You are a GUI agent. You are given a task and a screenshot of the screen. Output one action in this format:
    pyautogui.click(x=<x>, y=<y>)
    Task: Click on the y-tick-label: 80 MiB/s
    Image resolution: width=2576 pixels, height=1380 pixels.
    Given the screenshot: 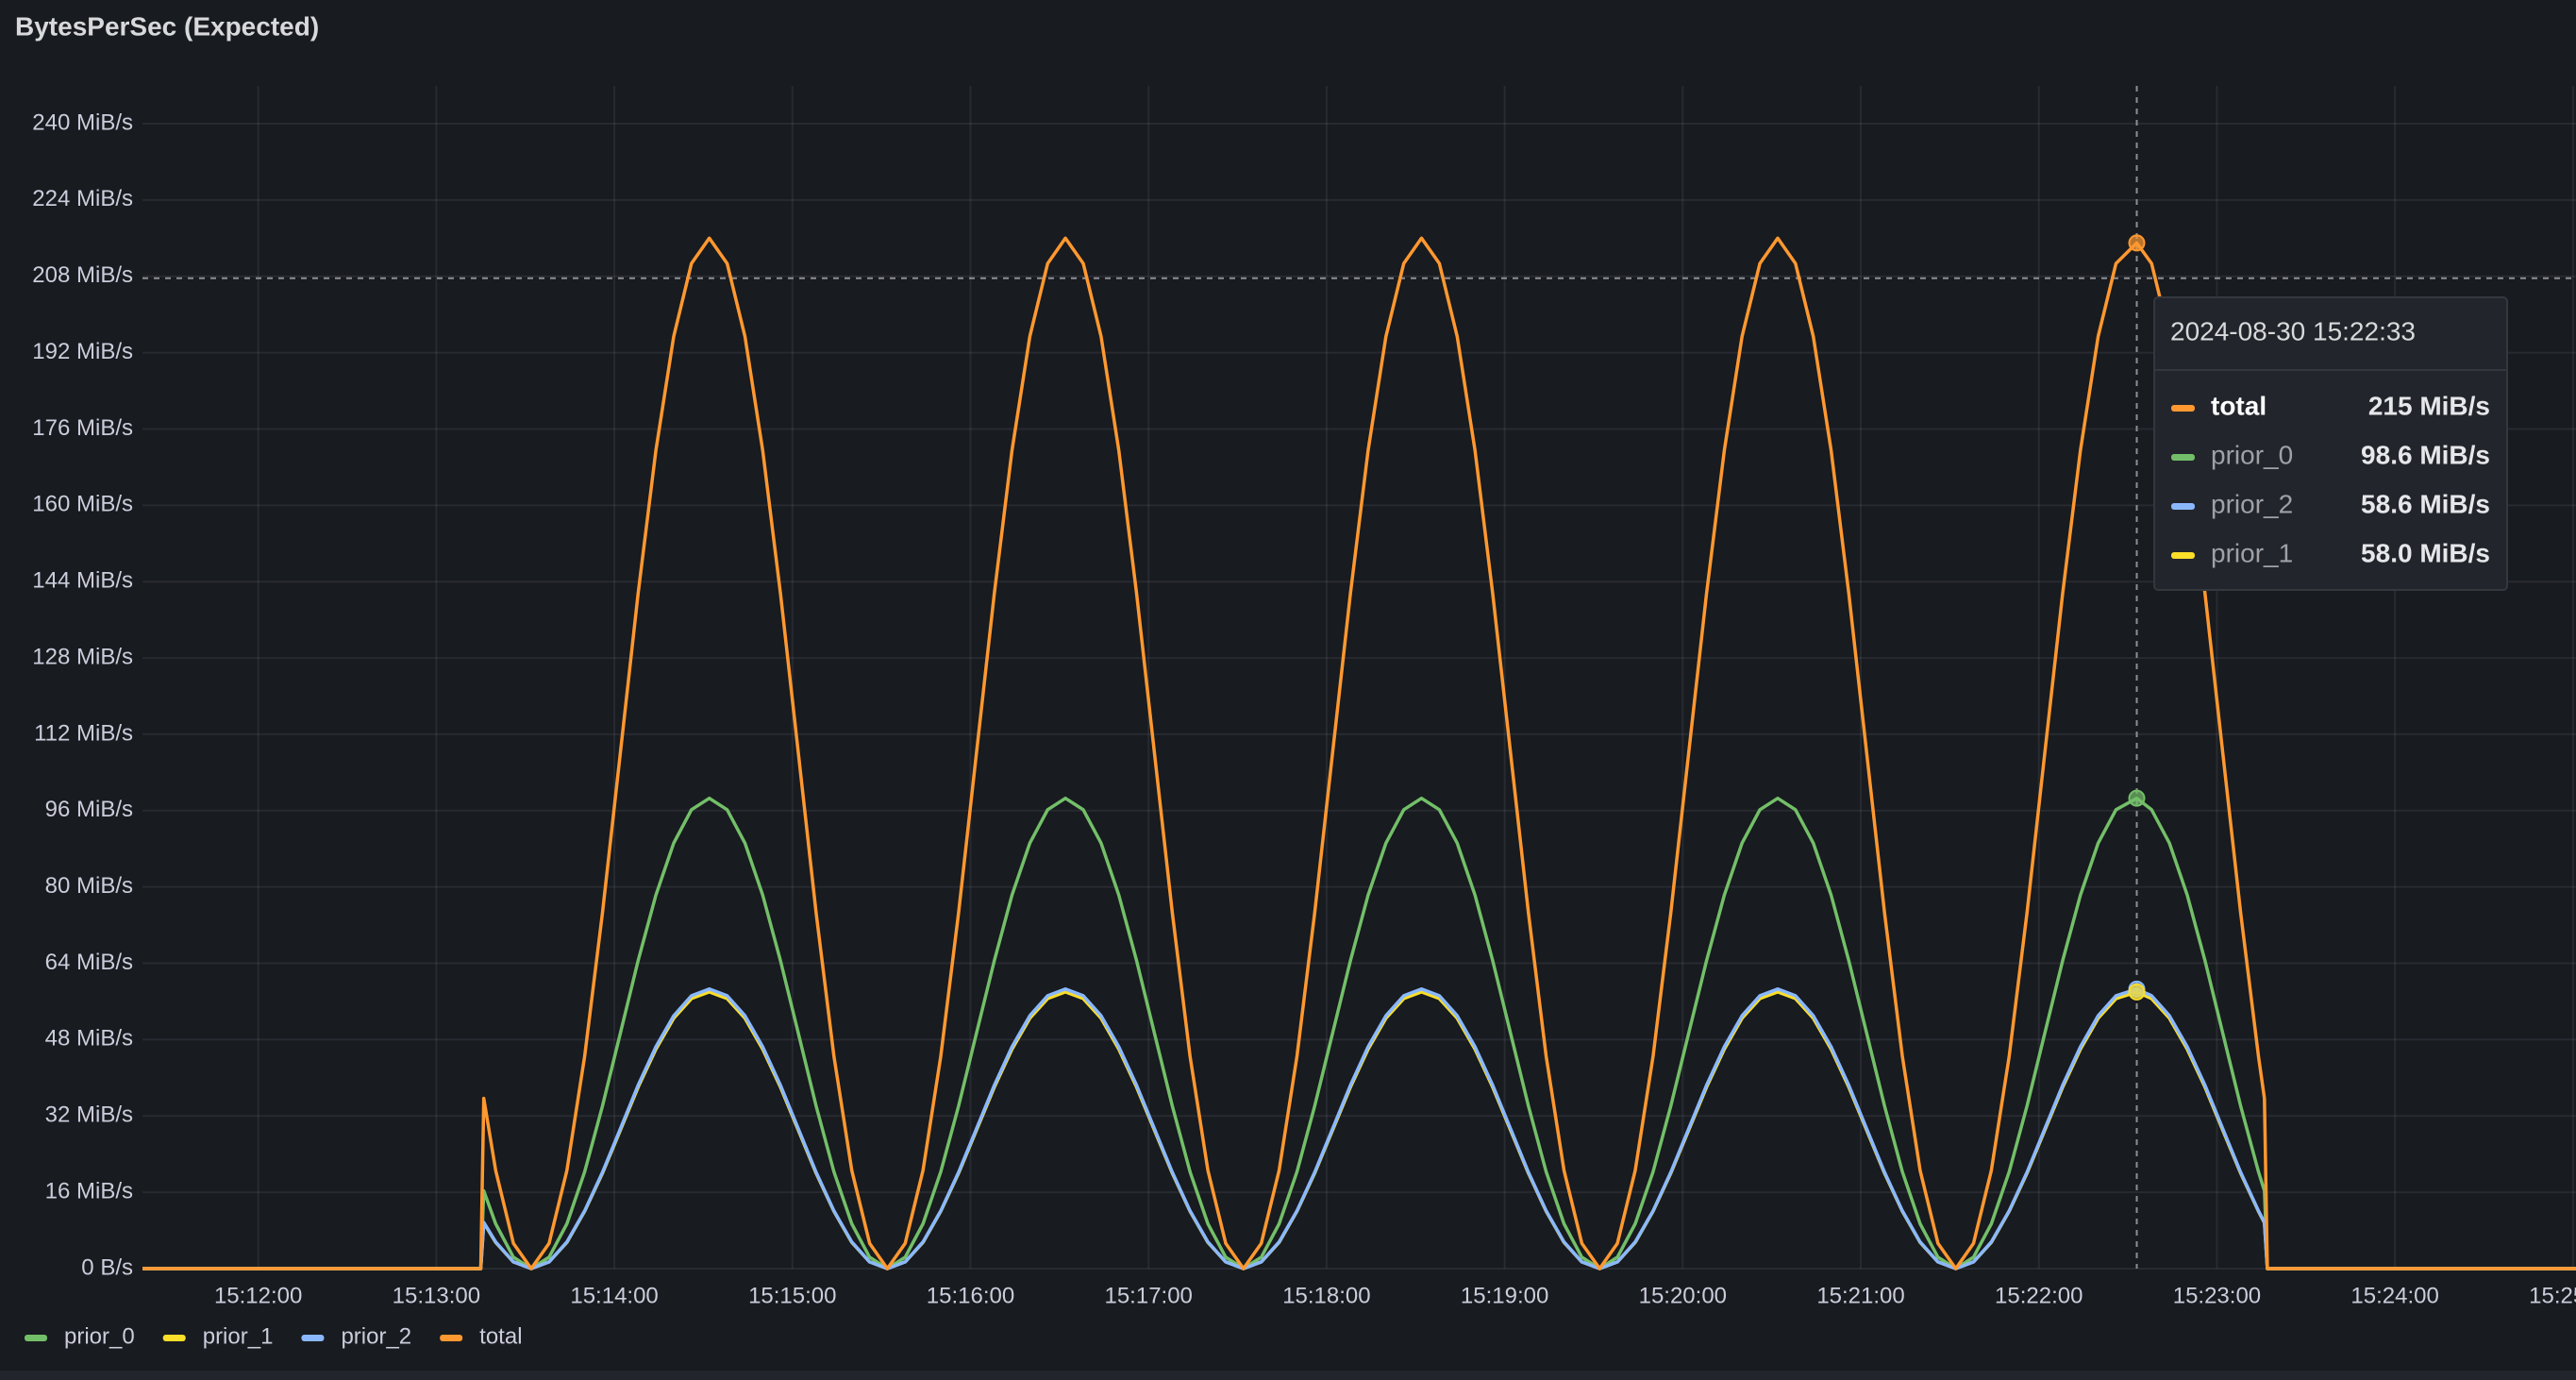 What is the action you would take?
    pyautogui.click(x=89, y=886)
    